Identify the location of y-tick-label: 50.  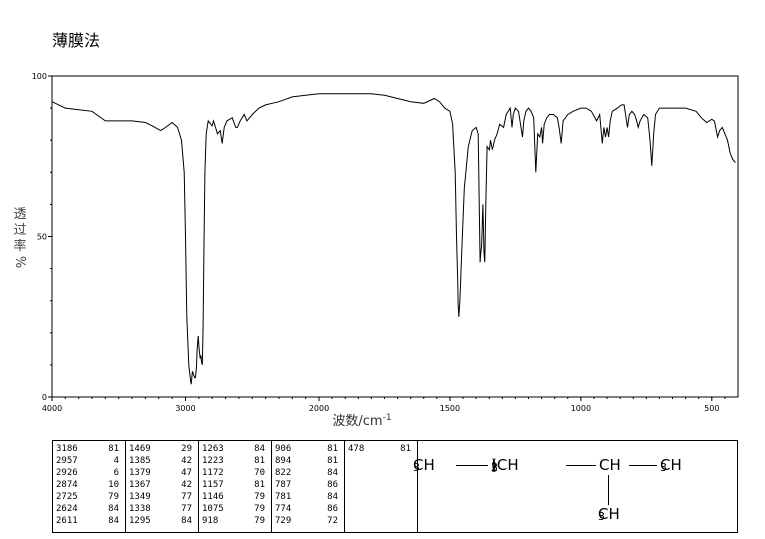
(42, 237).